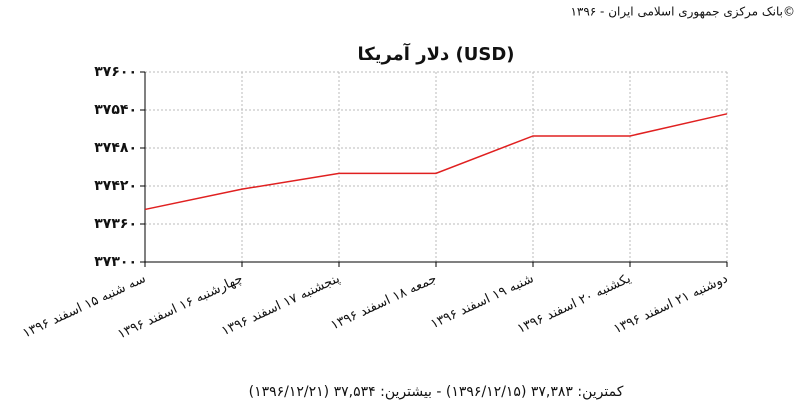 The width and height of the screenshot is (800, 407). What do you see at coordinates (115, 186) in the screenshot?
I see `y-tick-label: ۳۷۴۲۰` at bounding box center [115, 186].